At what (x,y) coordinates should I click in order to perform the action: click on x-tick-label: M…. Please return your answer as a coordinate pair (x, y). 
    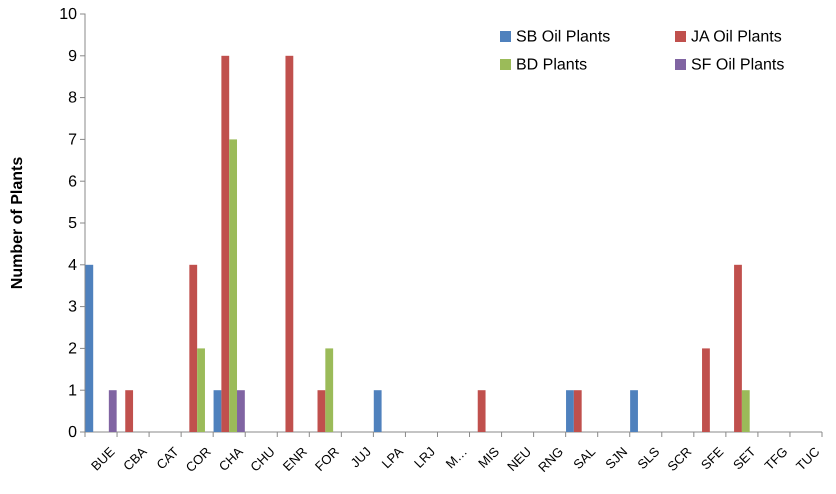
    Looking at the image, I should click on (456, 458).